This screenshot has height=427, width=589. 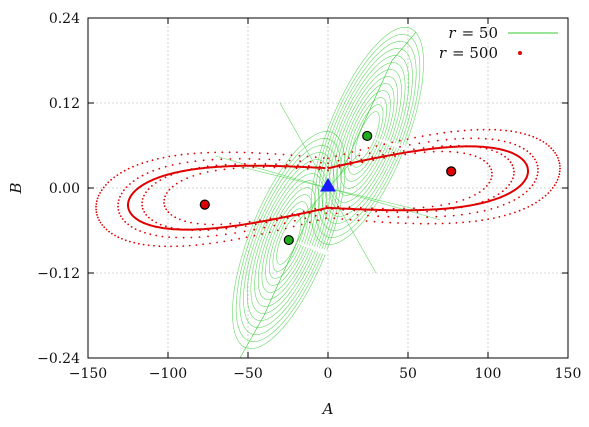 I want to click on x-tick-label: −100, so click(x=168, y=374).